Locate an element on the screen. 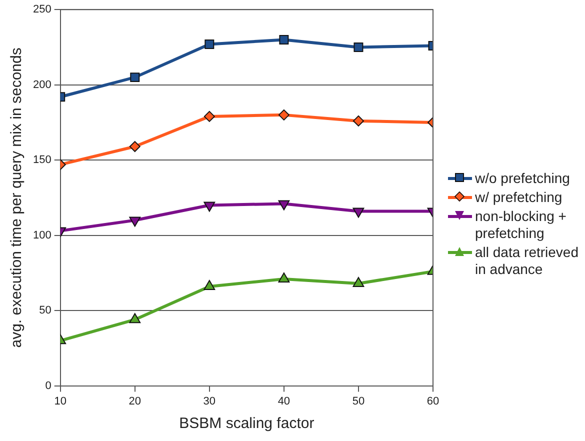  x-axis-title: BSBM scaling factor is located at coordinates (246, 423).